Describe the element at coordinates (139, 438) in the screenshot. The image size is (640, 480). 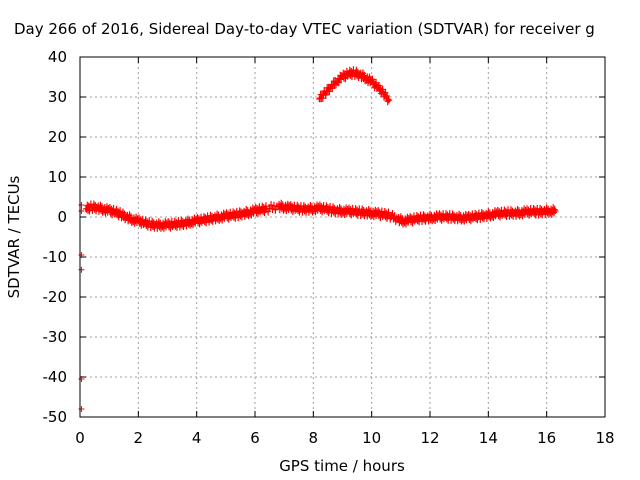
I see `x-tick-label: 2` at that location.